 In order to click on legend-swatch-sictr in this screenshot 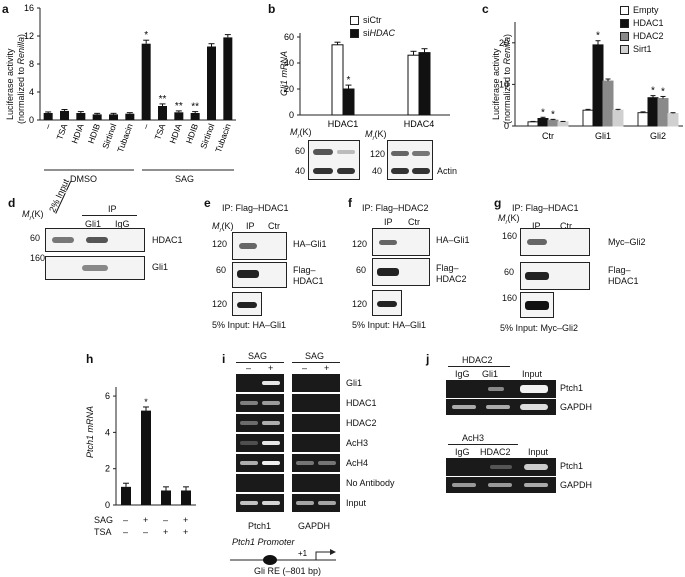, I will do `click(354, 20)`.